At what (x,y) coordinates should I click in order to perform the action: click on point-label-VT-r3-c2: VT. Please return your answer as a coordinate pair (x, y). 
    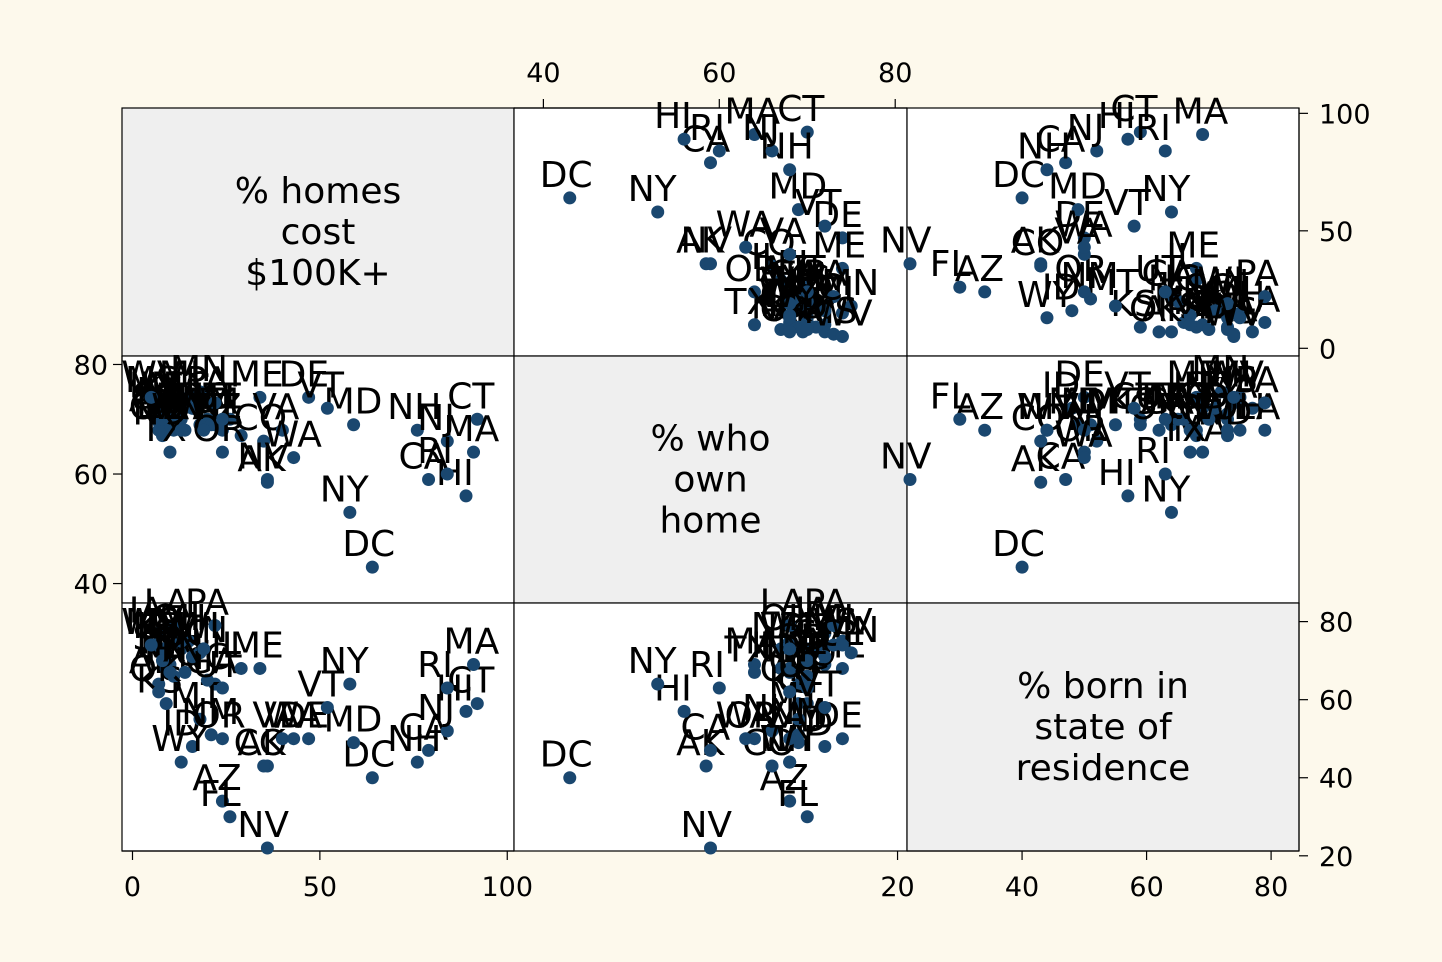
    Looking at the image, I should click on (819, 684).